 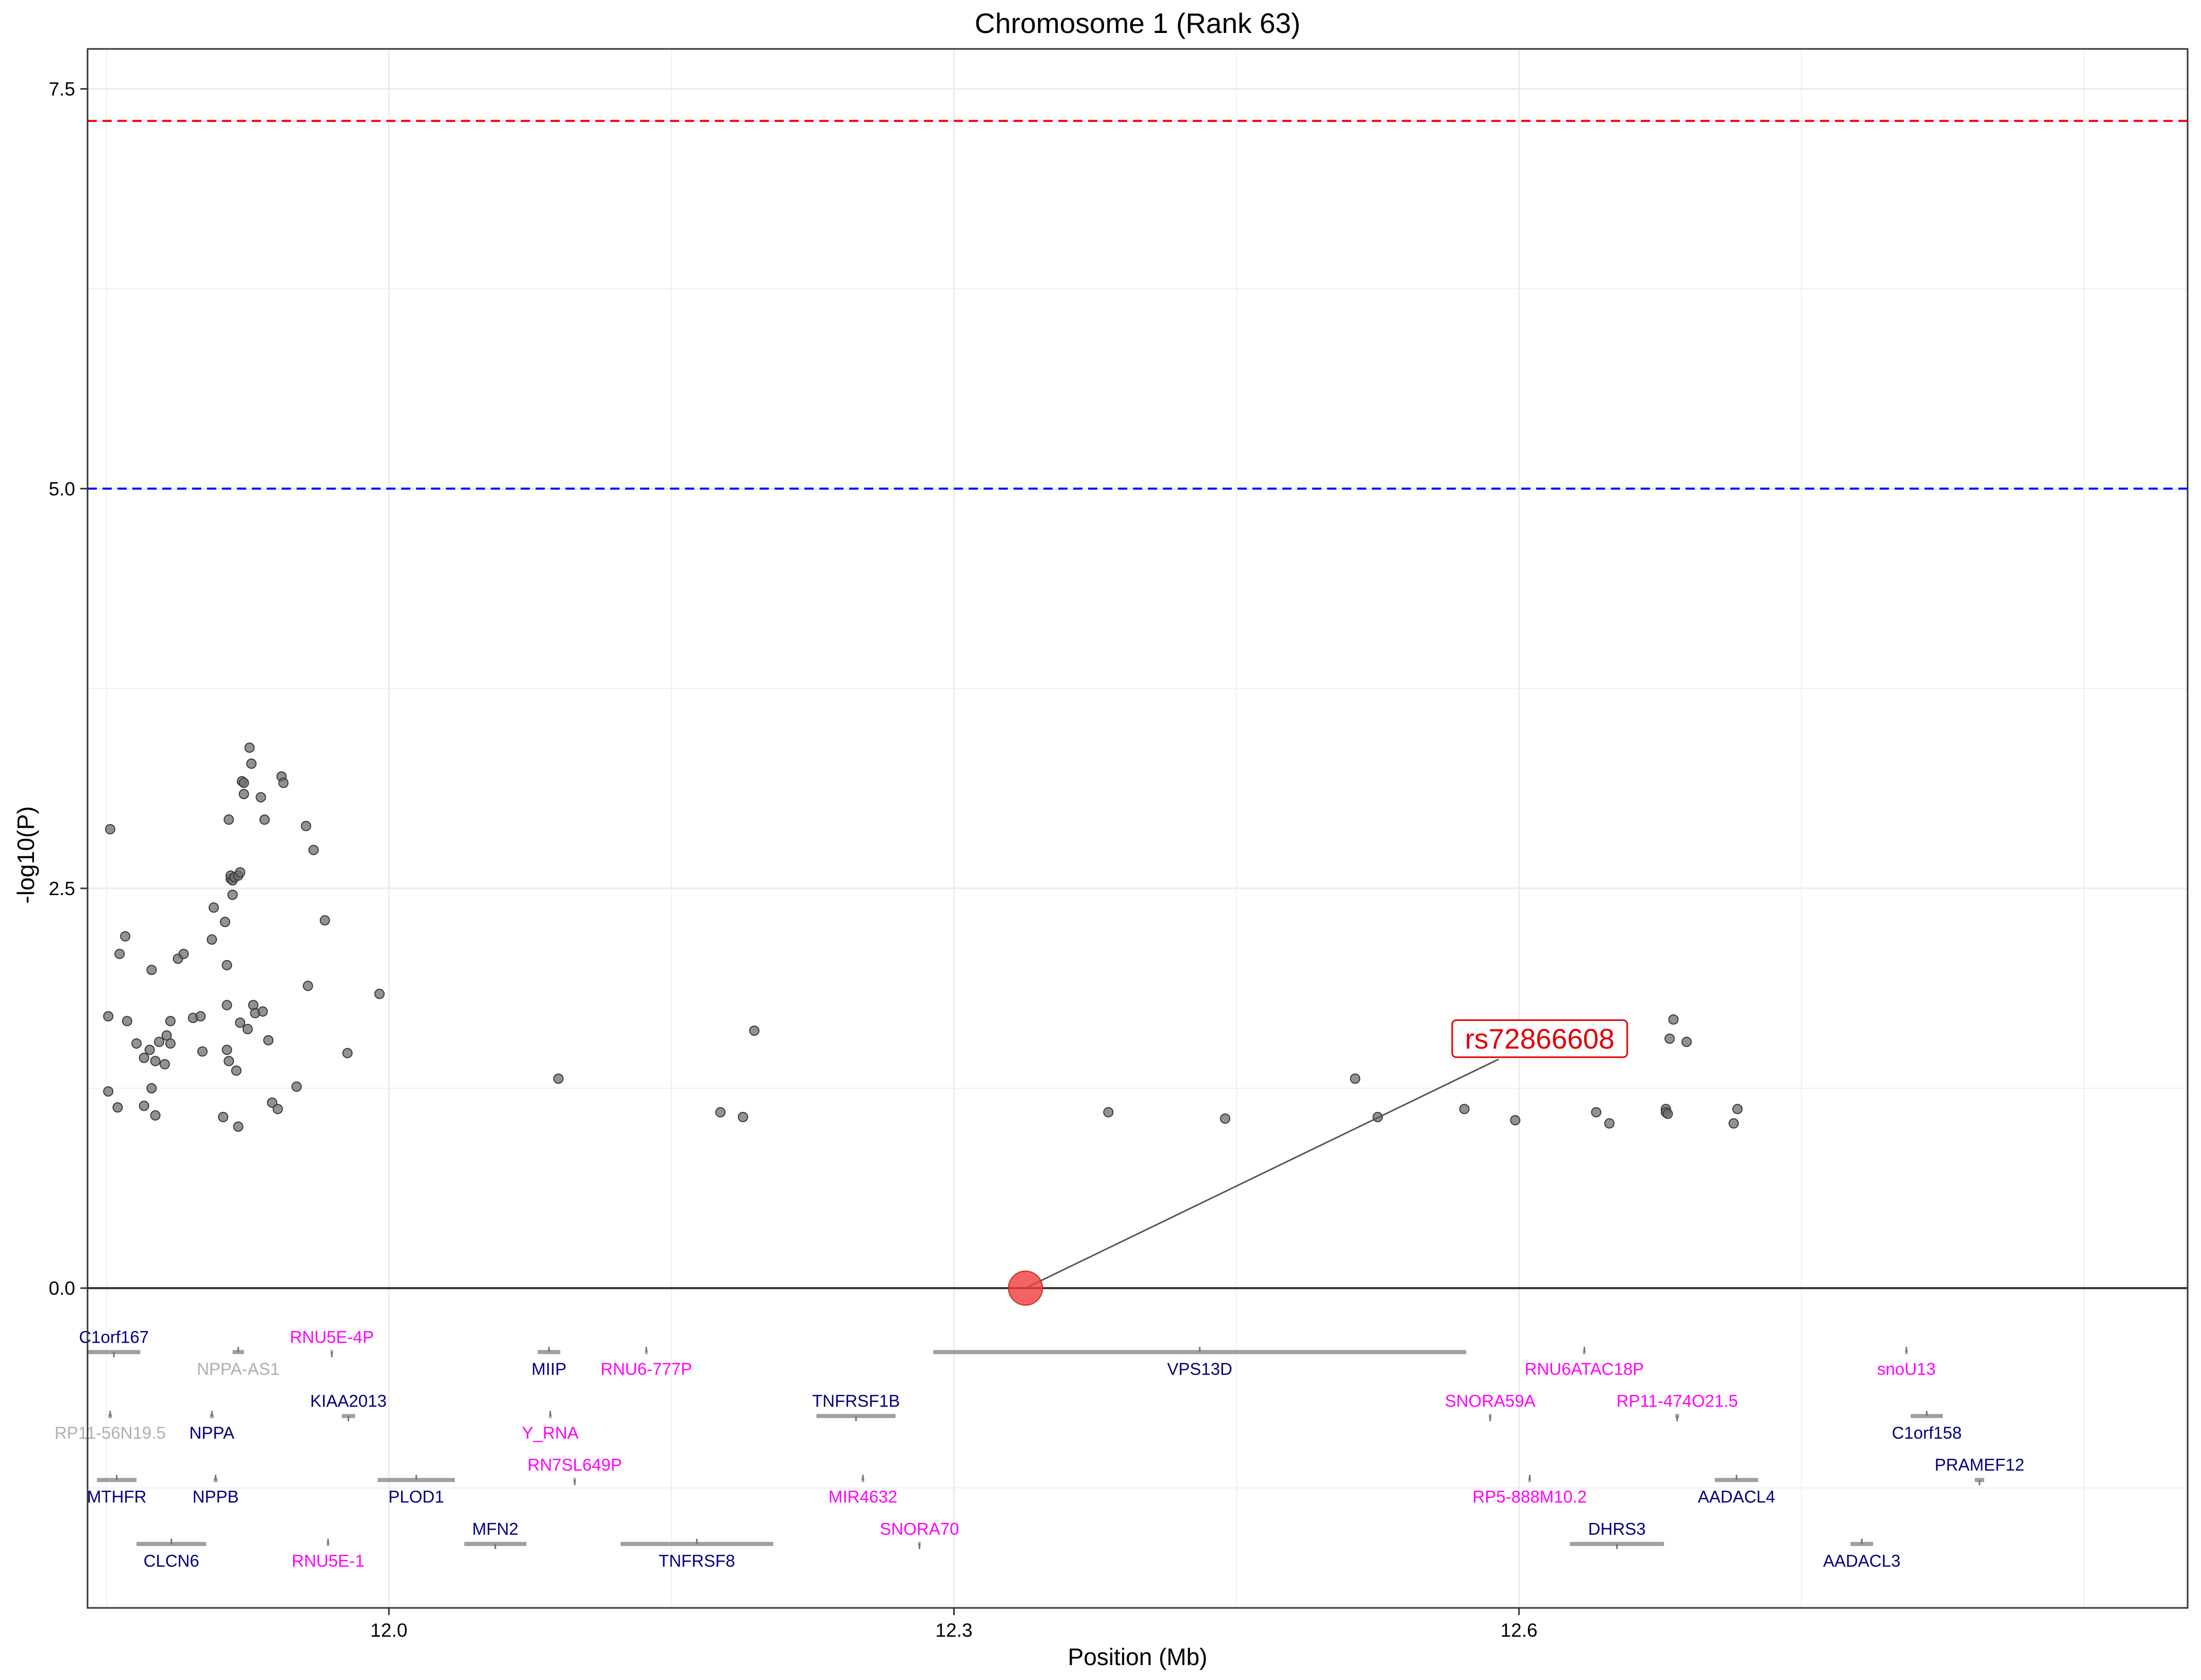 What do you see at coordinates (548, 1368) in the screenshot?
I see `gene-label: MIIP` at bounding box center [548, 1368].